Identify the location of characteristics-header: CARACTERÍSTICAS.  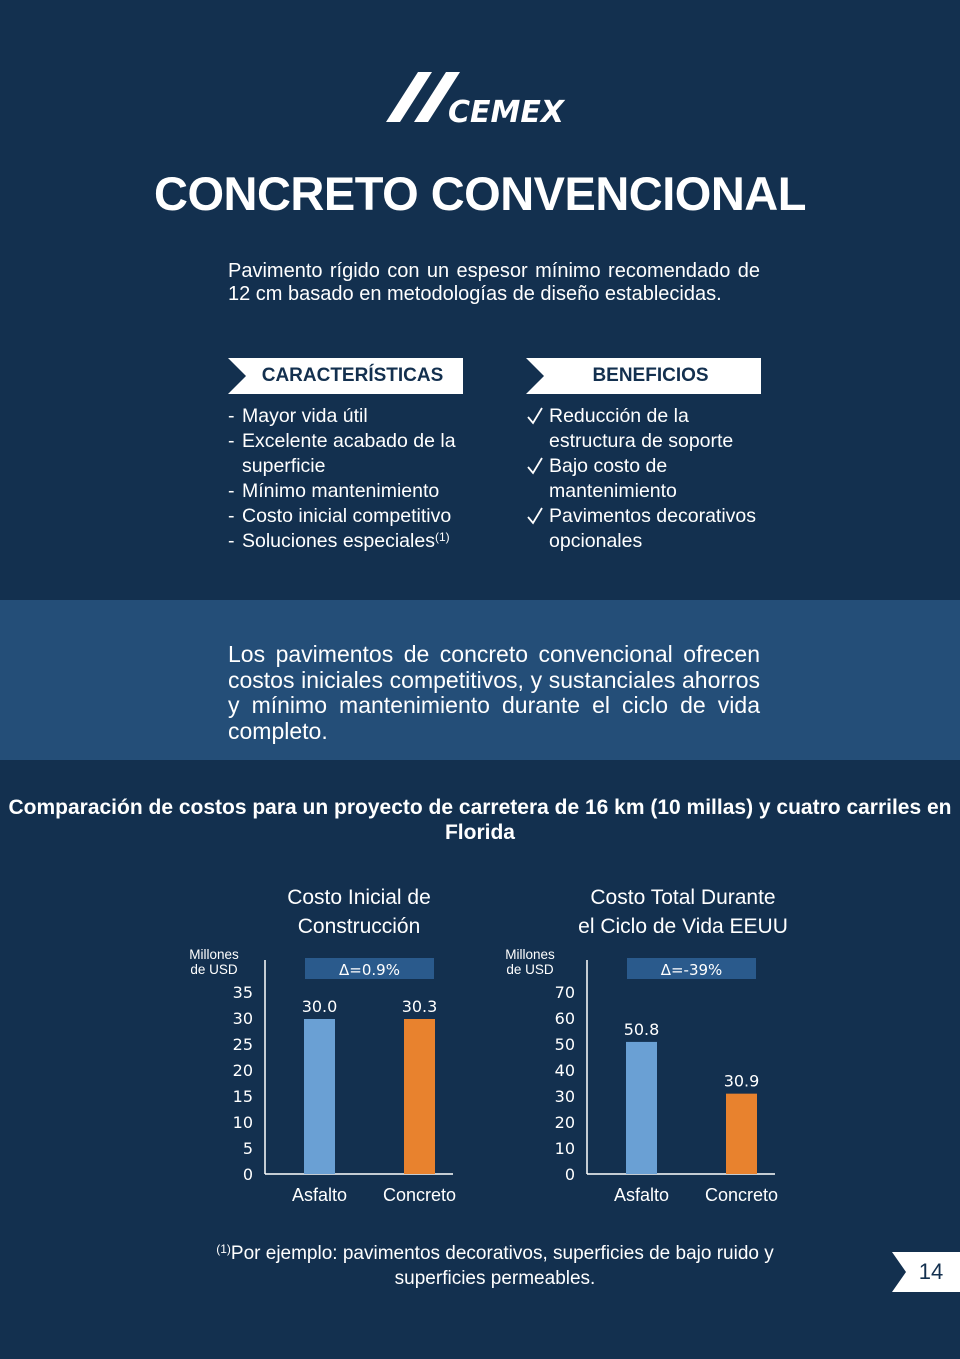
(345, 376).